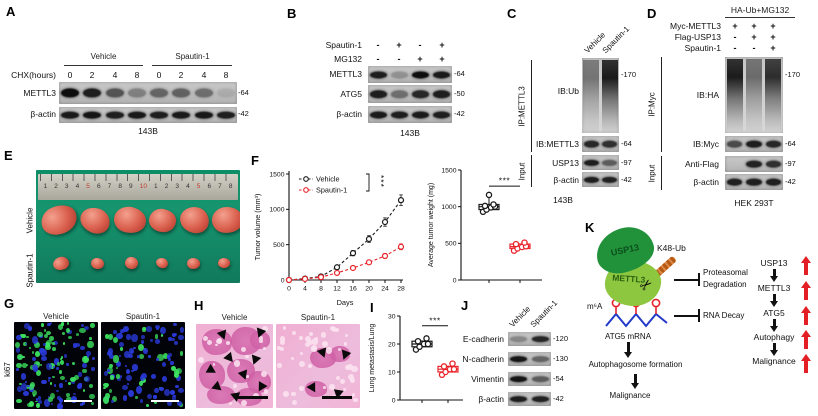  What do you see at coordinates (565, 163) in the screenshot?
I see `blot-label: USP13` at bounding box center [565, 163].